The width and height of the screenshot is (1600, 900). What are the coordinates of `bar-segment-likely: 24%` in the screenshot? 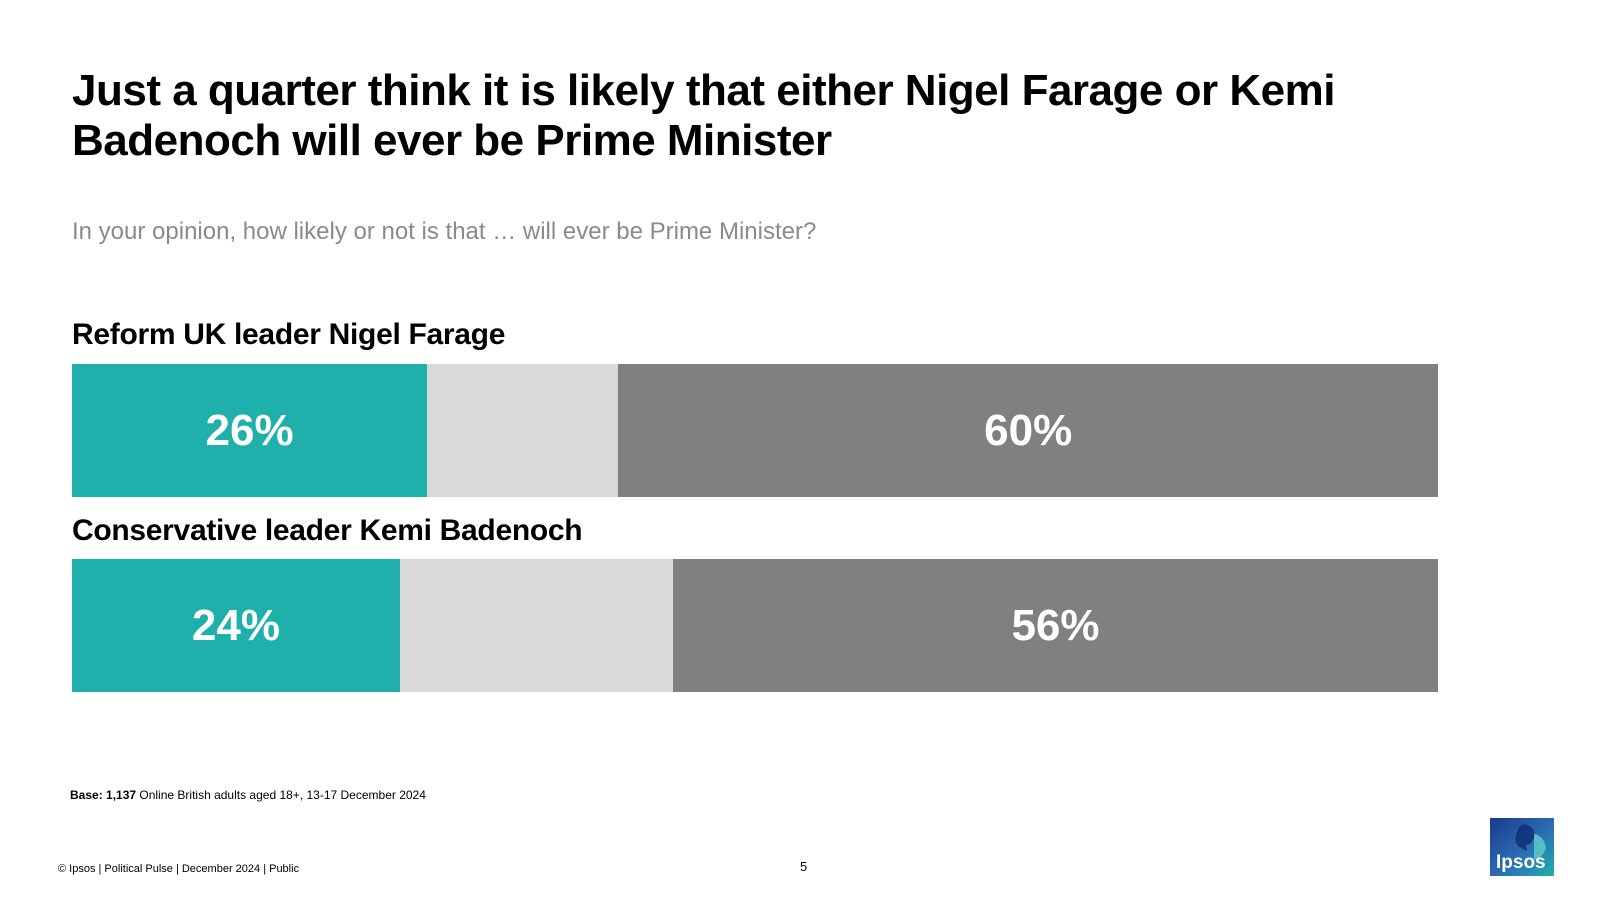 It's located at (236, 625).